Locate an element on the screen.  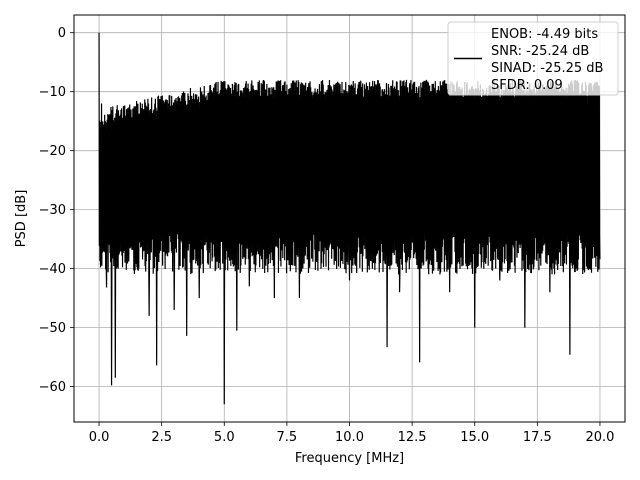
legend-entry-snr: SNR: -25.24 dB is located at coordinates (540, 51).